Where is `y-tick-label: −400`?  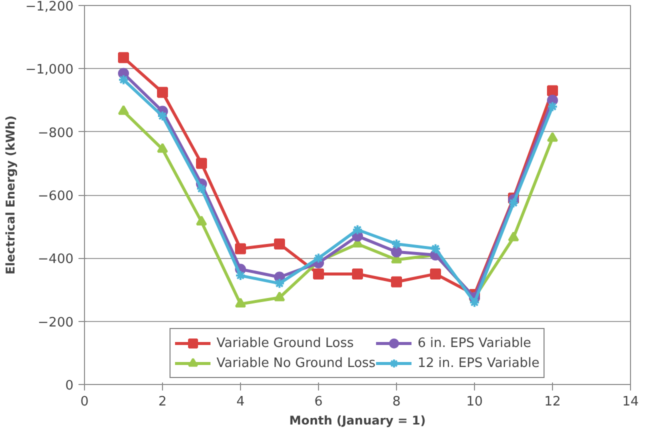 y-tick-label: −400 is located at coordinates (56, 260).